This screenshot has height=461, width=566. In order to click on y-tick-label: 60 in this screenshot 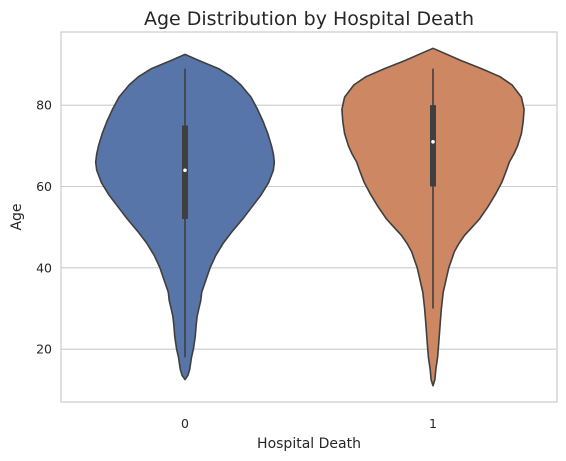, I will do `click(44, 186)`.